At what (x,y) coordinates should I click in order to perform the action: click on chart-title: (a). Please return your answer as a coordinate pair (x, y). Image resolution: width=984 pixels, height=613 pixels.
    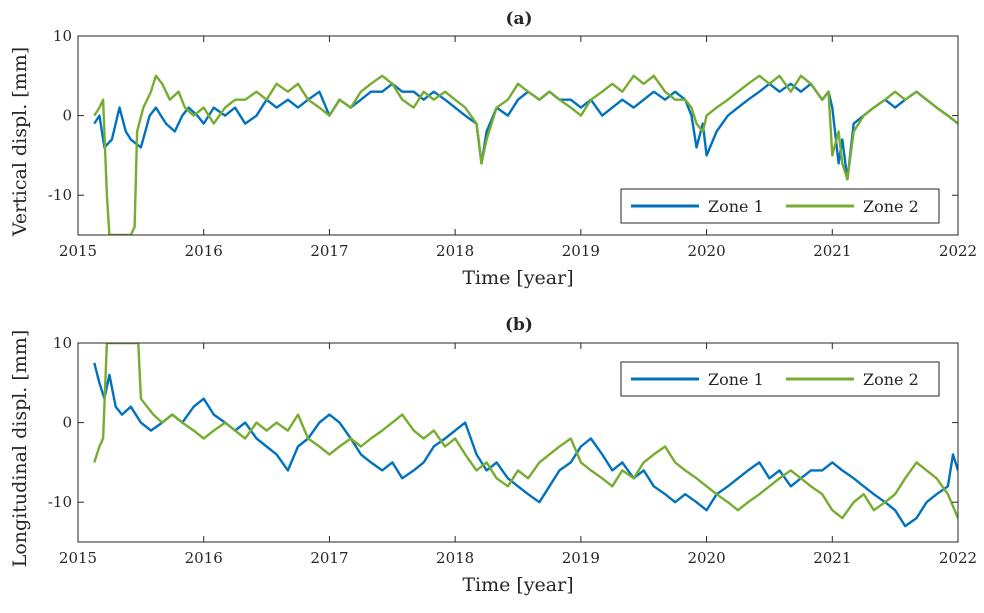
    Looking at the image, I should click on (518, 19).